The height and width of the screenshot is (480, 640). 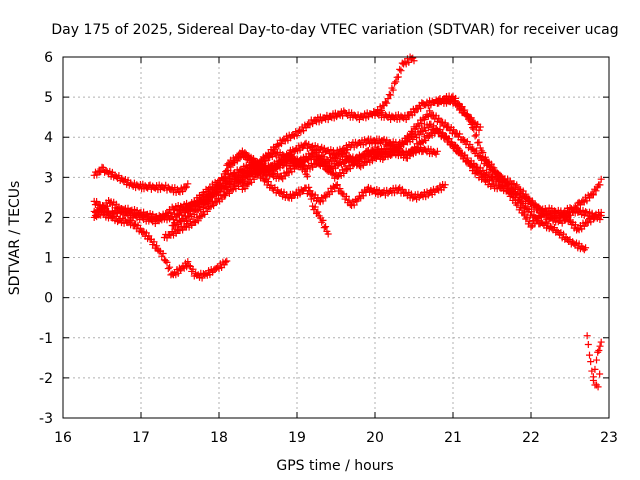 I want to click on x-tick-label: 20, so click(x=375, y=438).